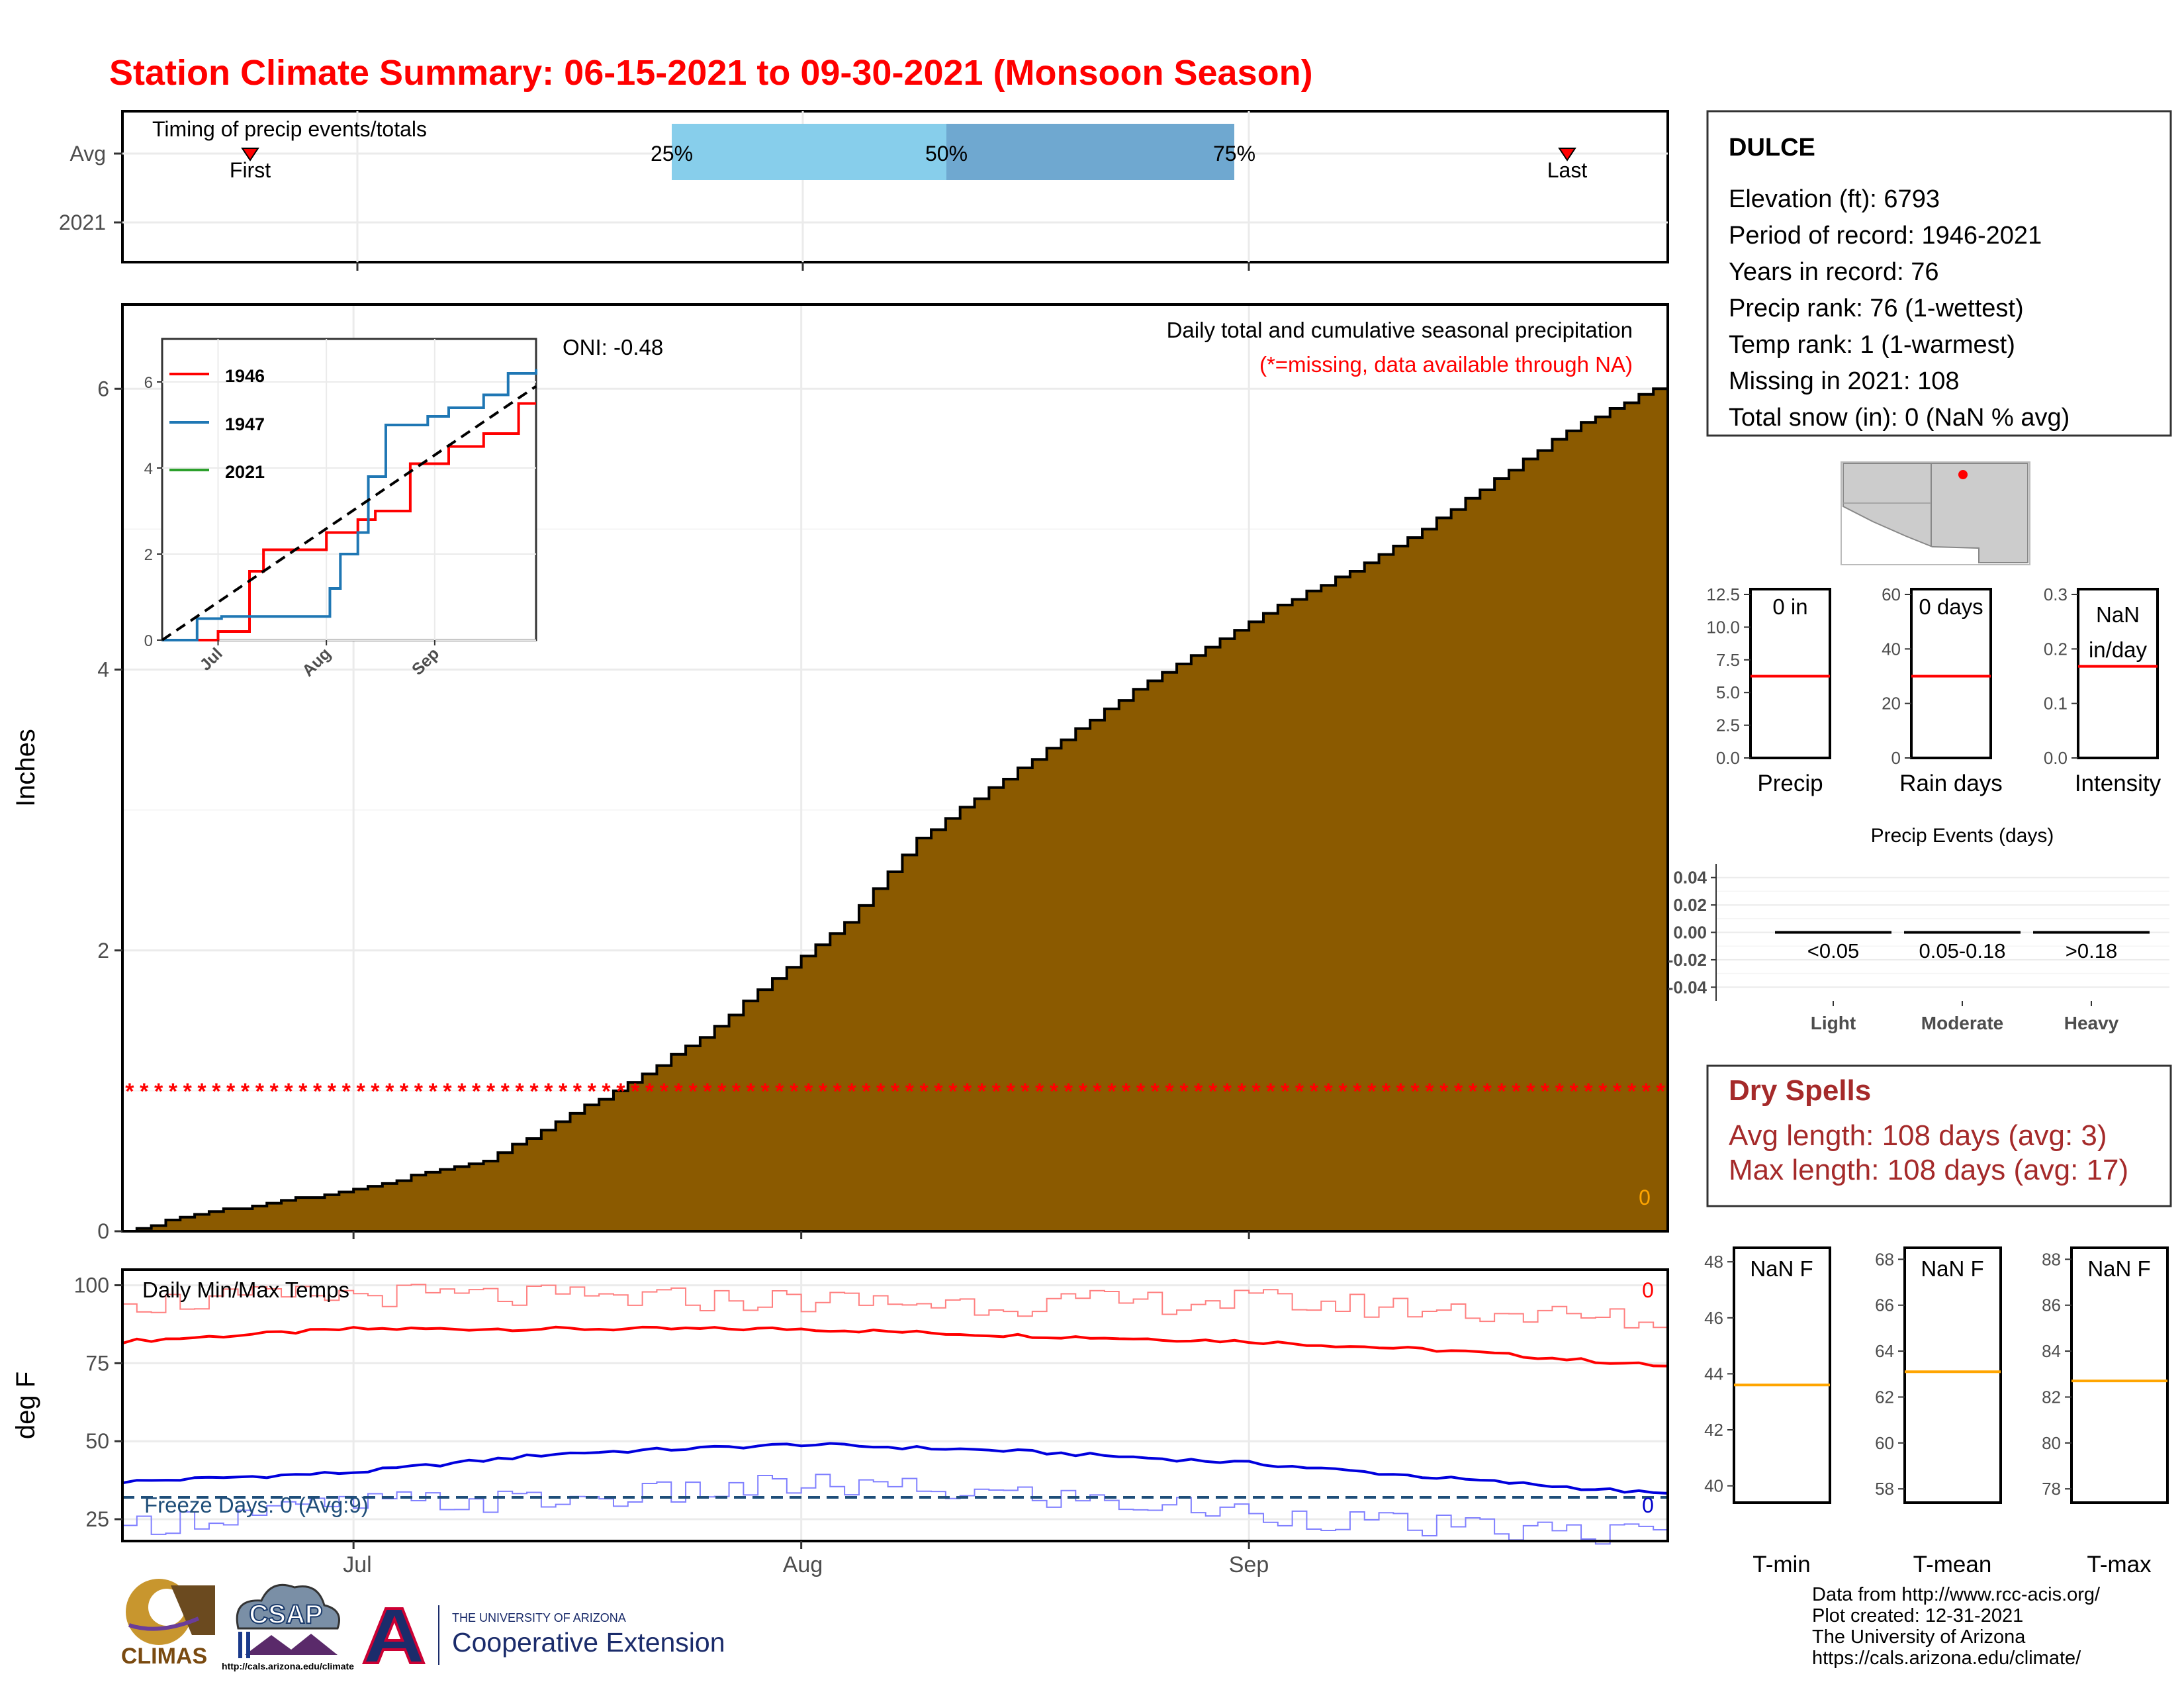 Image resolution: width=2184 pixels, height=1688 pixels. What do you see at coordinates (1885, 1259) in the screenshot?
I see `temp-bar-tick-label: 68` at bounding box center [1885, 1259].